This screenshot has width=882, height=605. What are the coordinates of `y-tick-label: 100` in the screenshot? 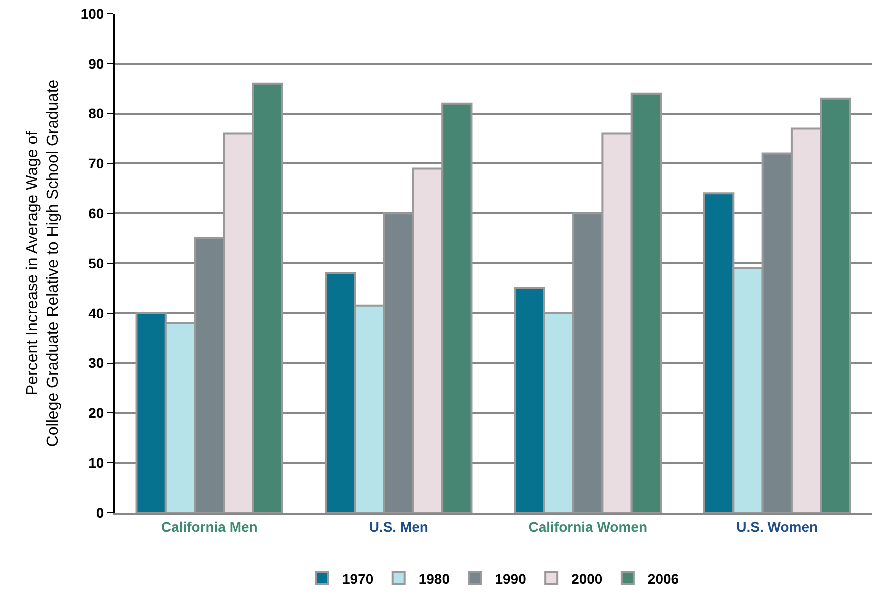 It's located at (92, 14).